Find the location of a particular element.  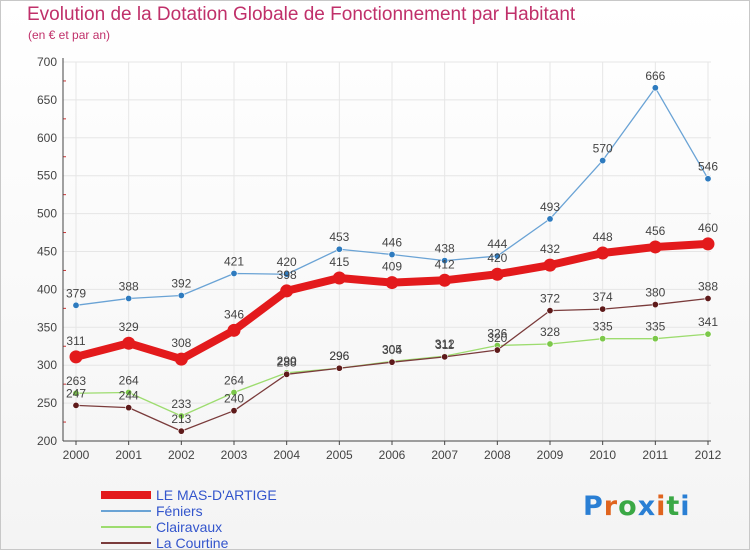

y-tick-label: 600 is located at coordinates (47, 138).